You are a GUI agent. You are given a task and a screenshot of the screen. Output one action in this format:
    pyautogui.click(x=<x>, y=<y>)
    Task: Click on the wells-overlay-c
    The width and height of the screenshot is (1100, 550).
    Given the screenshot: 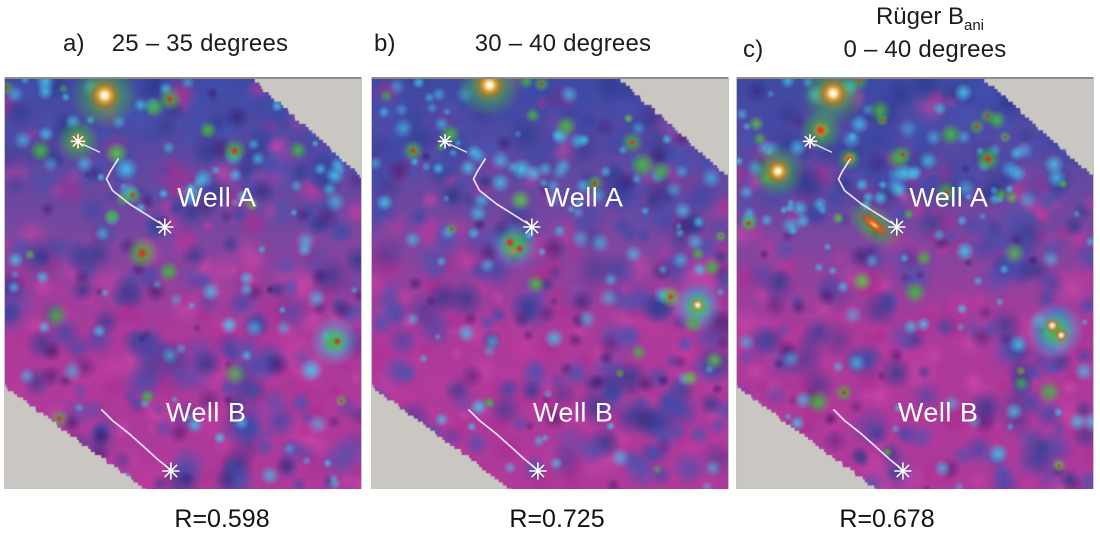 What is the action you would take?
    pyautogui.click(x=857, y=306)
    